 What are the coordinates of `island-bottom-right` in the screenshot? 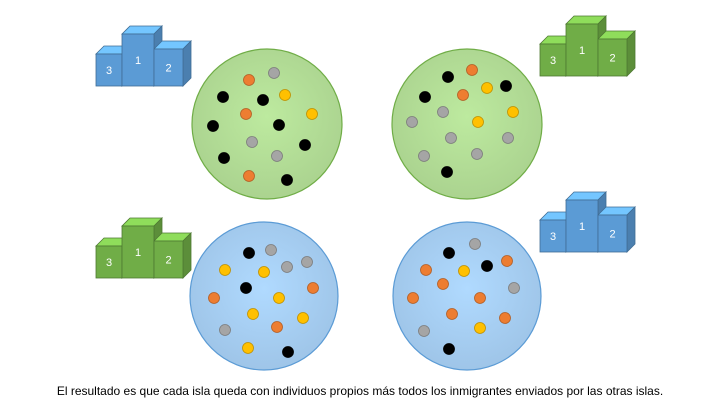 It's located at (467, 296).